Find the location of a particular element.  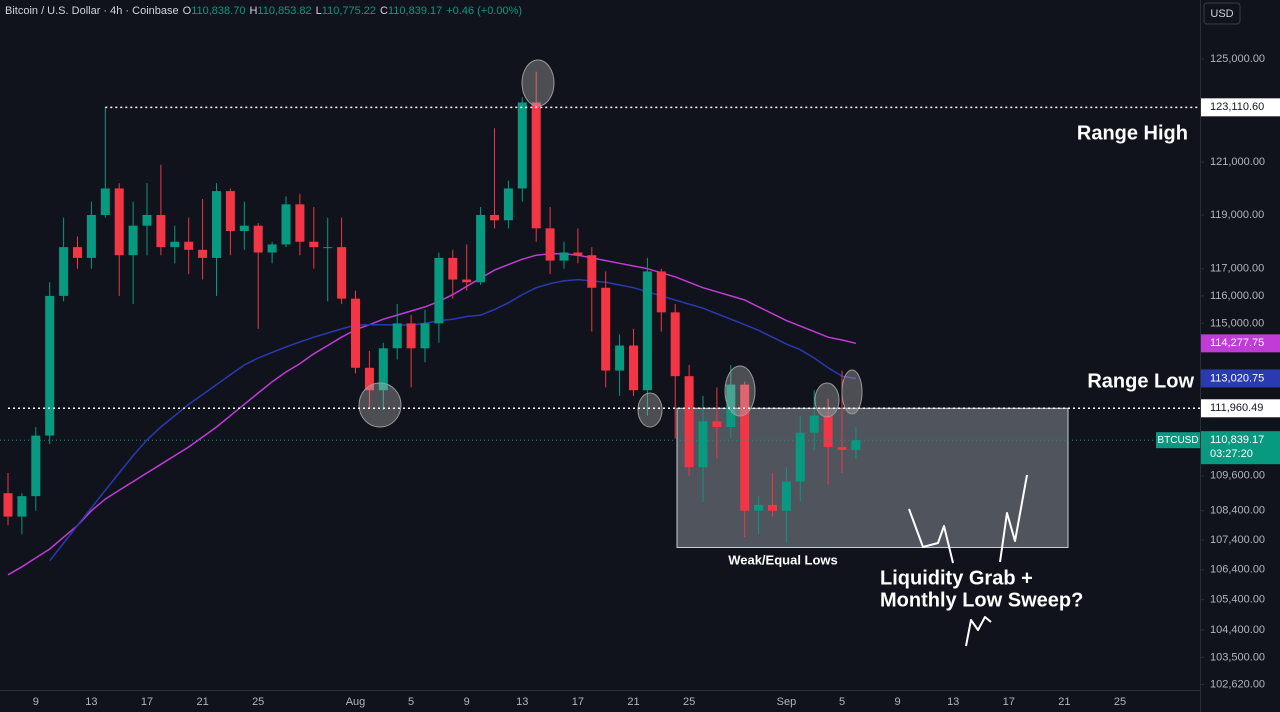

ohlc-key: L is located at coordinates (319, 11).